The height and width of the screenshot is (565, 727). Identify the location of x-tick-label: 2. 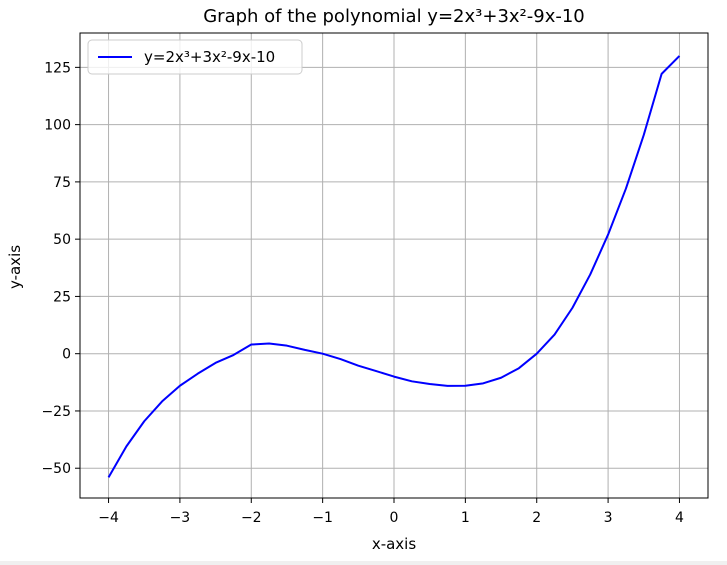
(536, 518).